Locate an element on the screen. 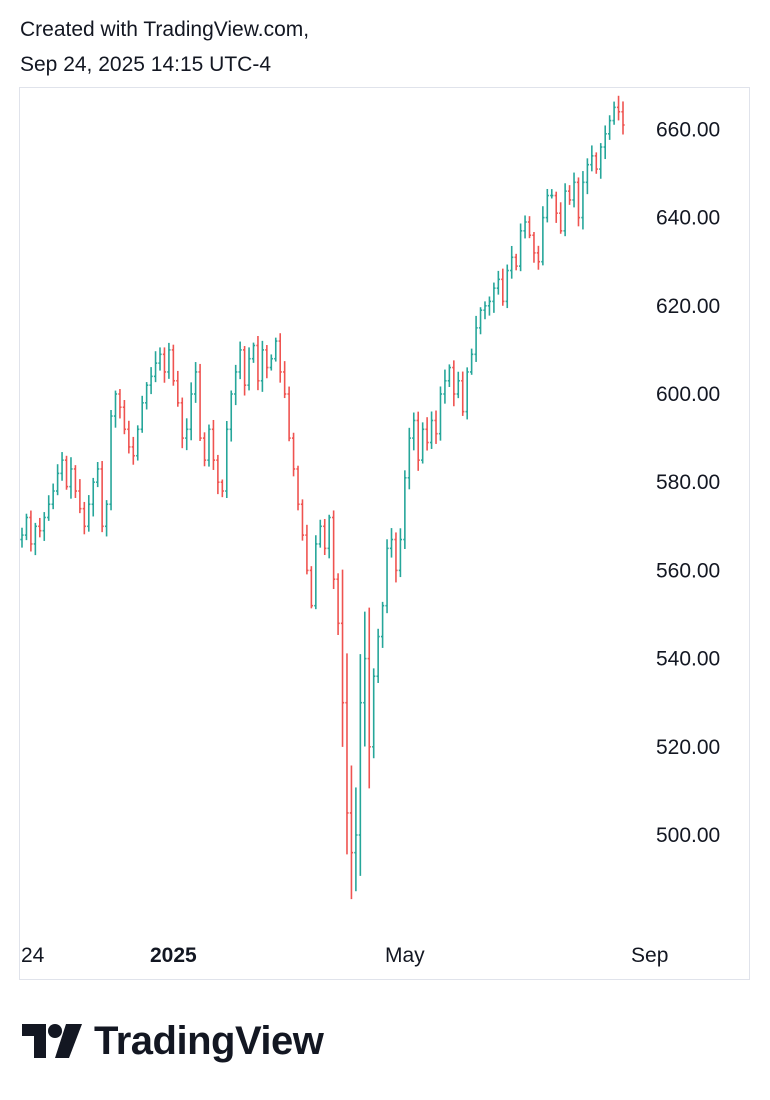  y-tick-label: 620.00 is located at coordinates (688, 306).